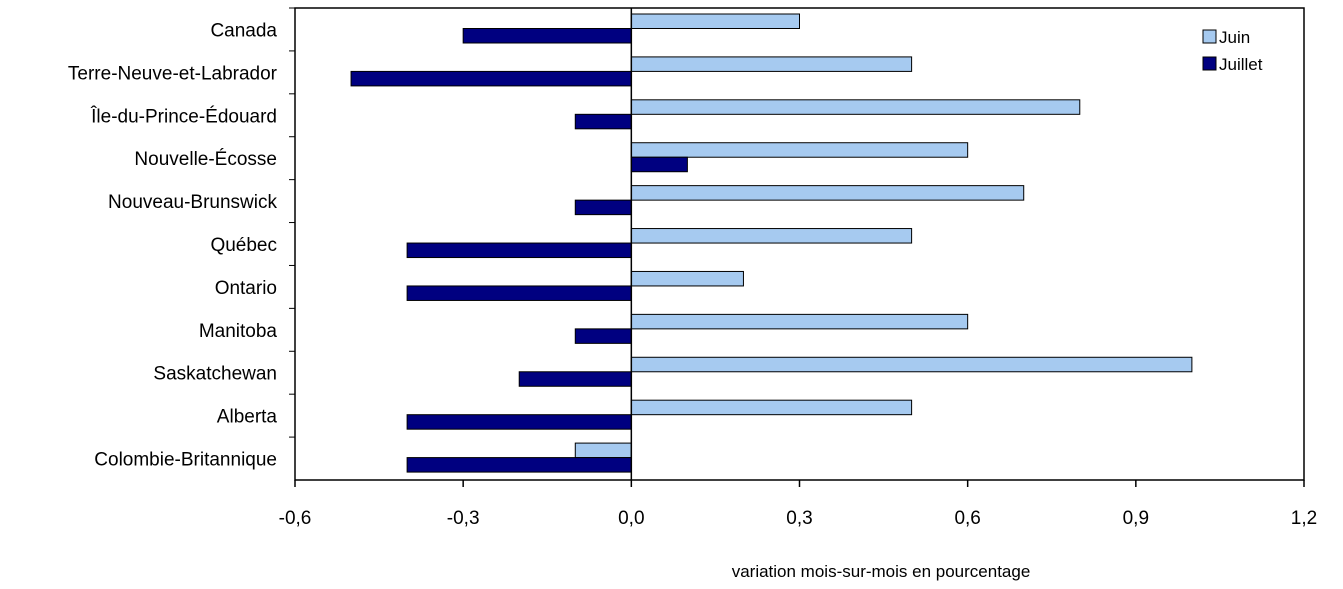 This screenshot has height=589, width=1343. I want to click on x-tick-label: 0,3, so click(799, 518).